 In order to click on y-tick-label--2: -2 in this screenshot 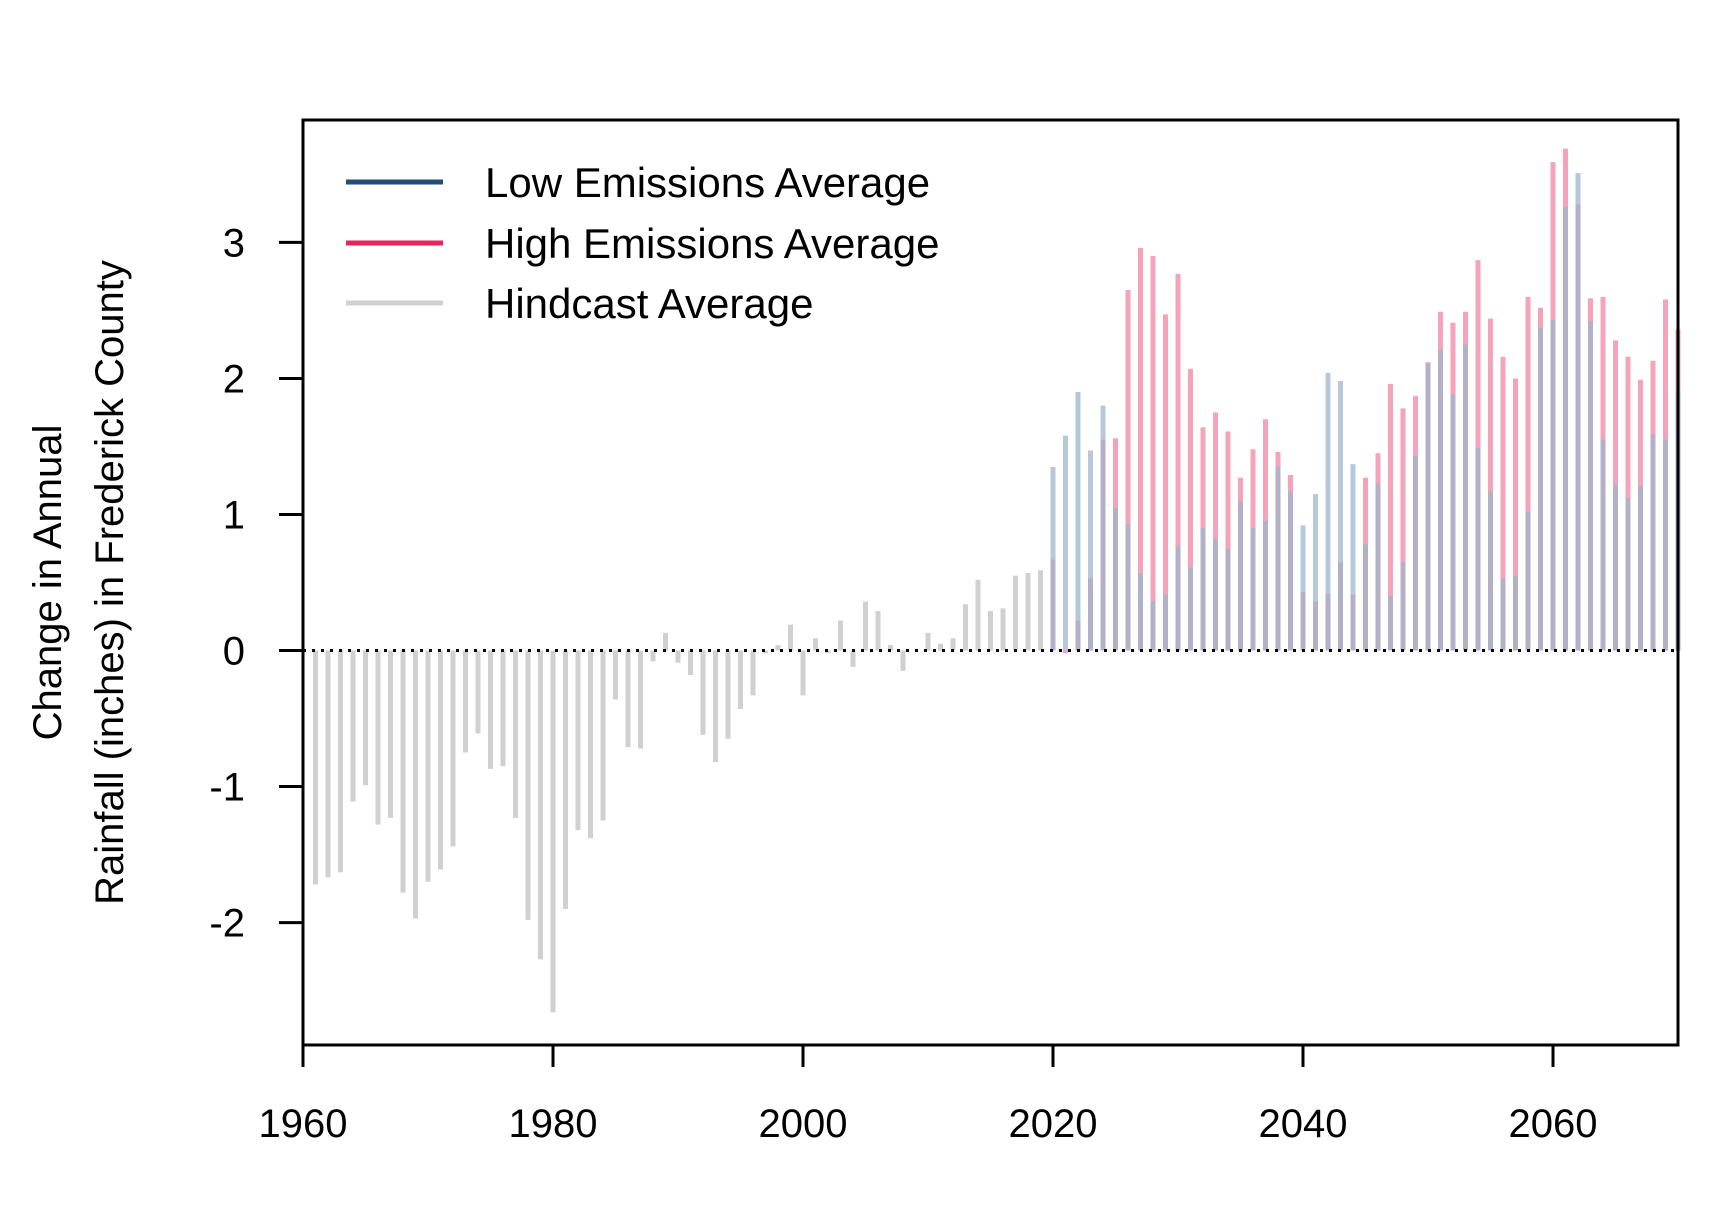, I will do `click(227, 924)`.